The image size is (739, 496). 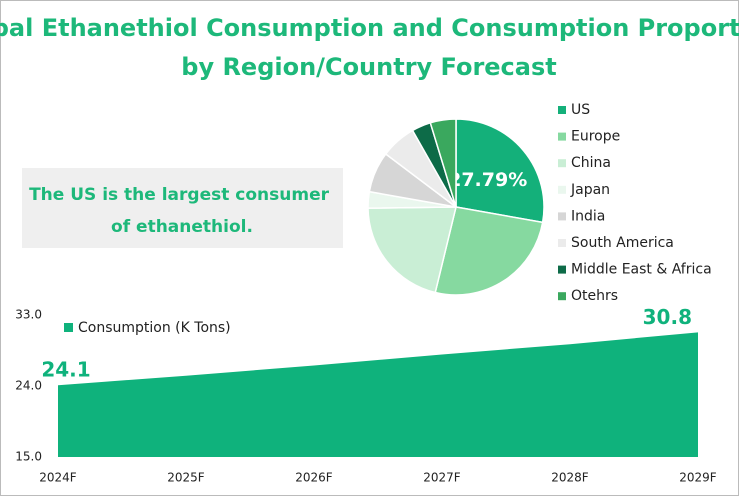 I want to click on data-label: 30.8, so click(x=667, y=317).